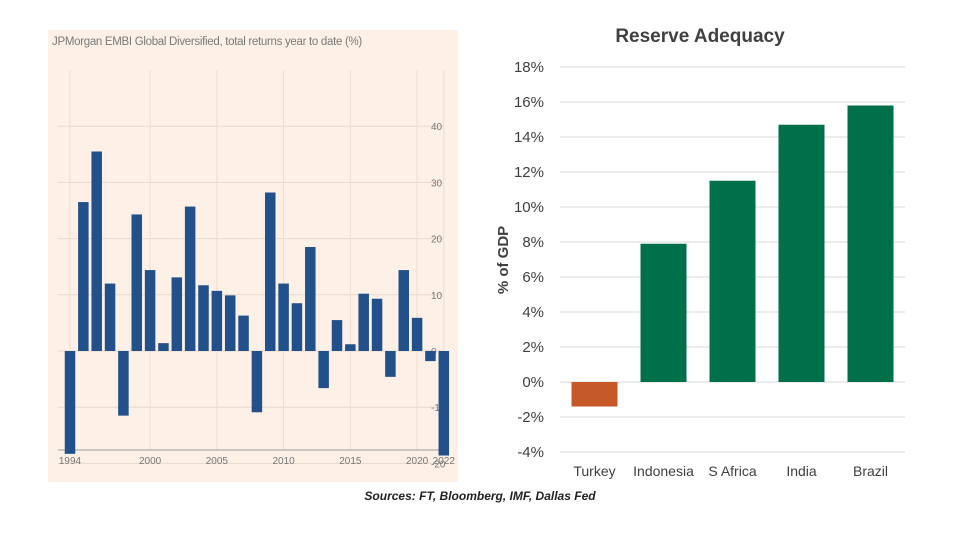  What do you see at coordinates (123, 383) in the screenshot?
I see `bar-1998` at bounding box center [123, 383].